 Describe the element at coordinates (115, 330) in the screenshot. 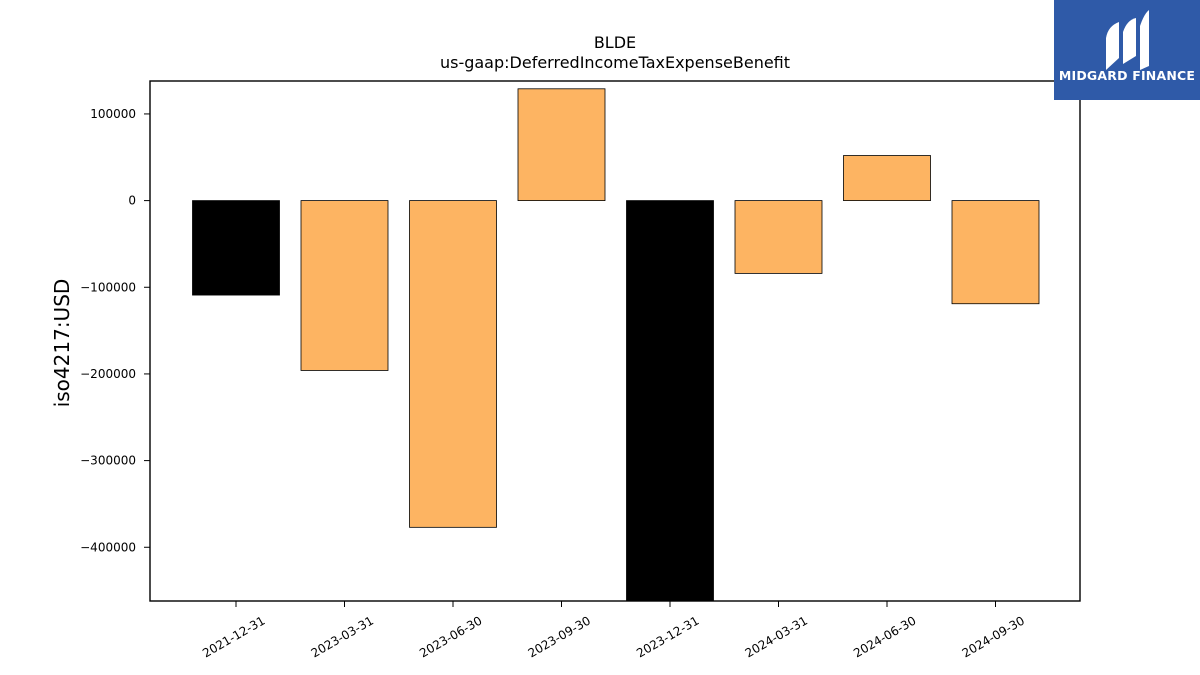

I see `y-axis: 100000 0 −100000 −200000 −300000 −400000` at that location.